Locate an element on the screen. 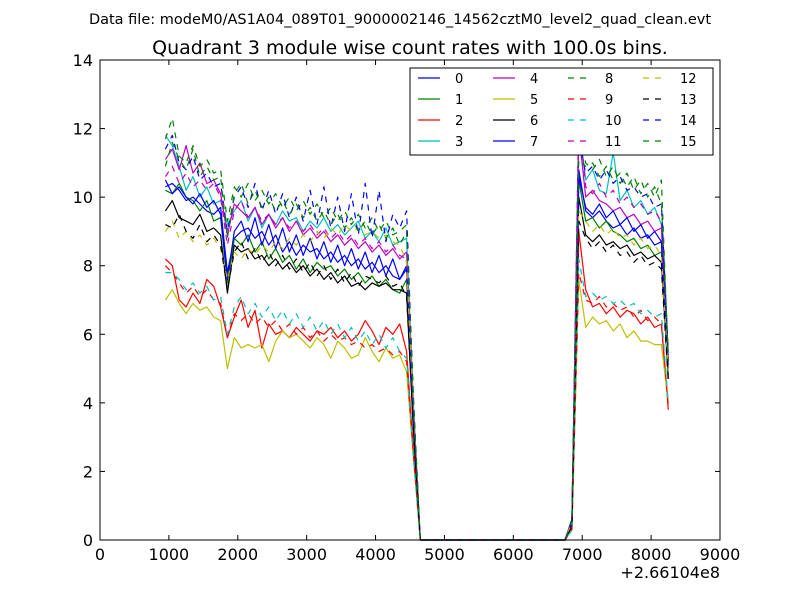  legend-label-13: 13 is located at coordinates (688, 100).